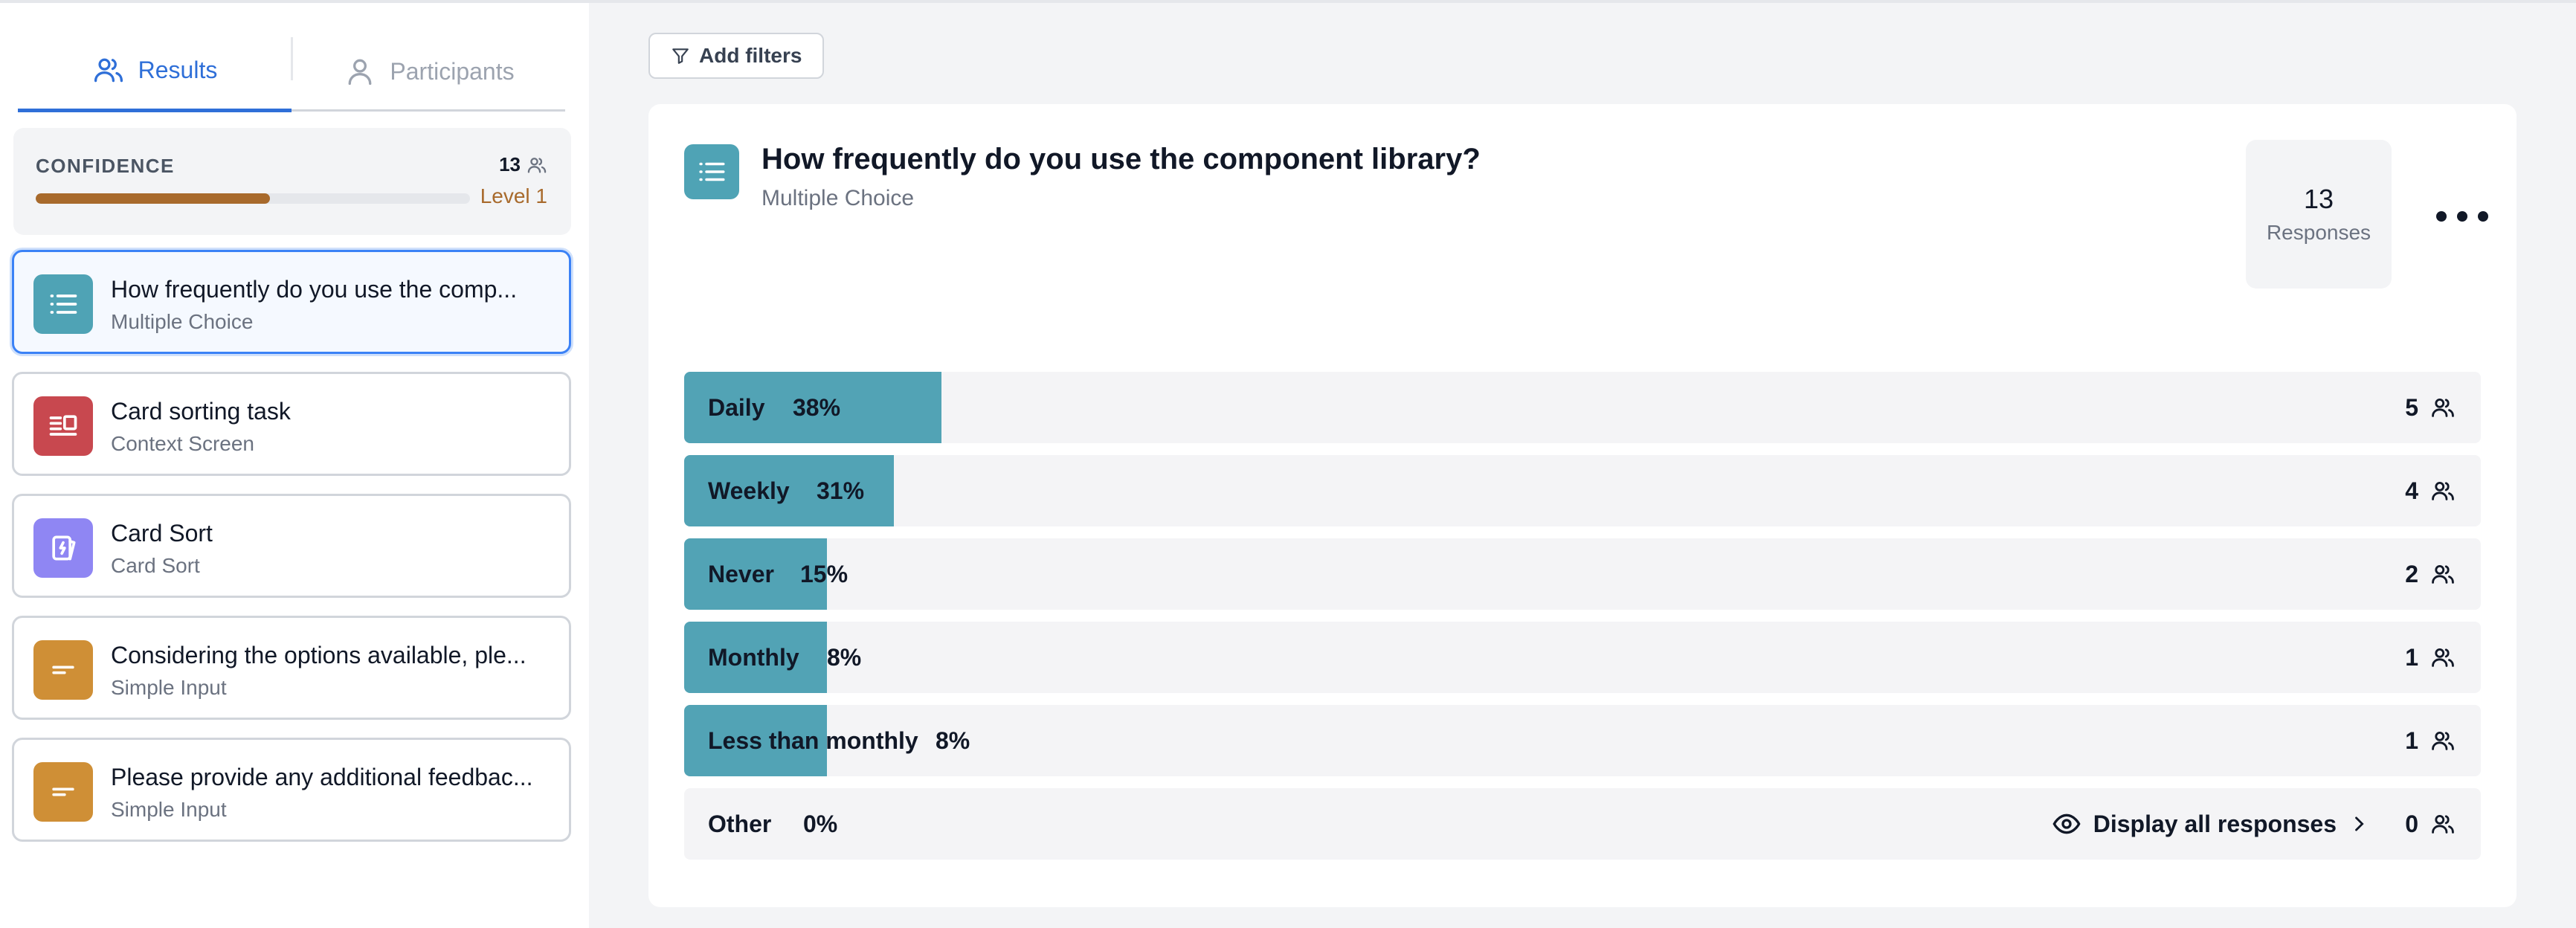 The width and height of the screenshot is (2576, 928). I want to click on result-bar-count: 2, so click(2430, 574).